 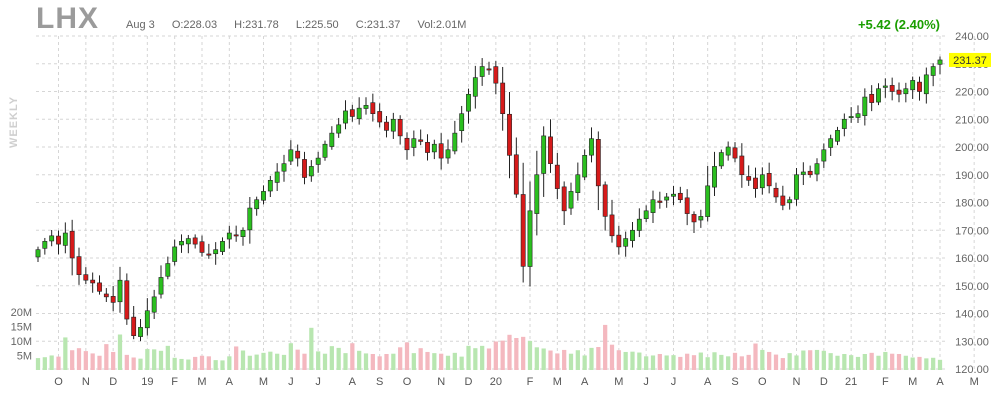 What do you see at coordinates (67, 18) in the screenshot?
I see `ticker-symbol: LHX` at bounding box center [67, 18].